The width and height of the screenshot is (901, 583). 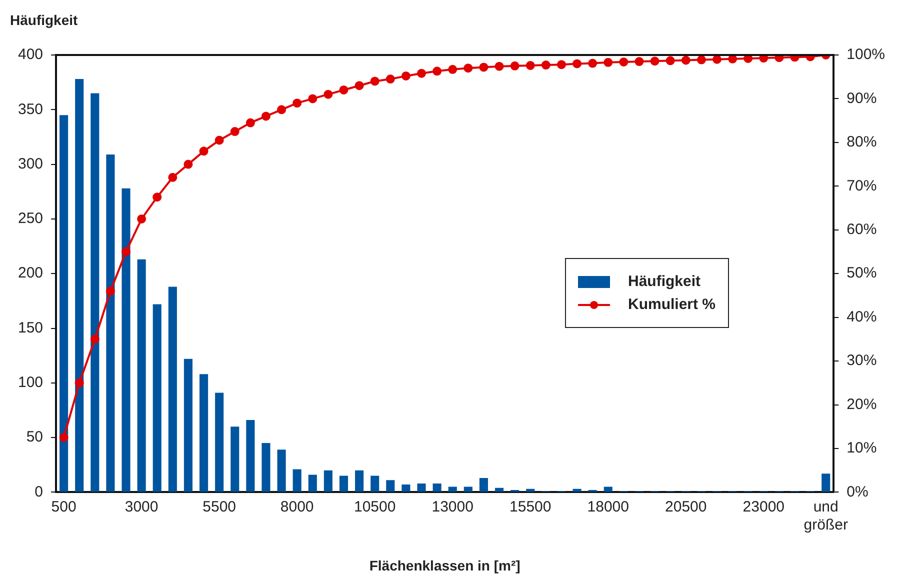 I want to click on x-tick-label: 8000, so click(x=297, y=507).